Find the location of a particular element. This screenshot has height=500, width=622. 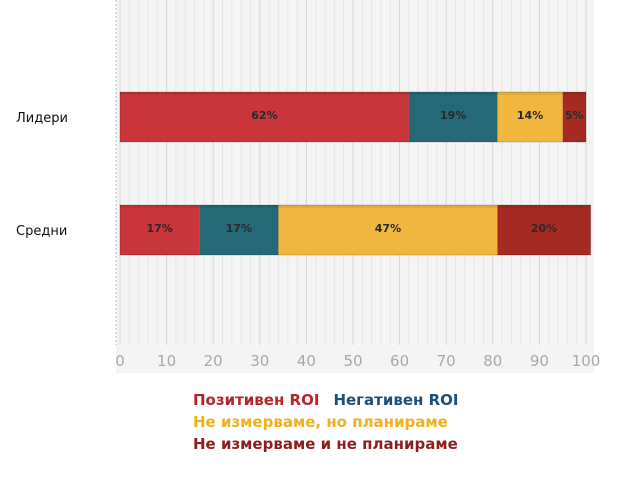

legend-row-1: Позитивен ROI Негативен ROI is located at coordinates (325, 400).